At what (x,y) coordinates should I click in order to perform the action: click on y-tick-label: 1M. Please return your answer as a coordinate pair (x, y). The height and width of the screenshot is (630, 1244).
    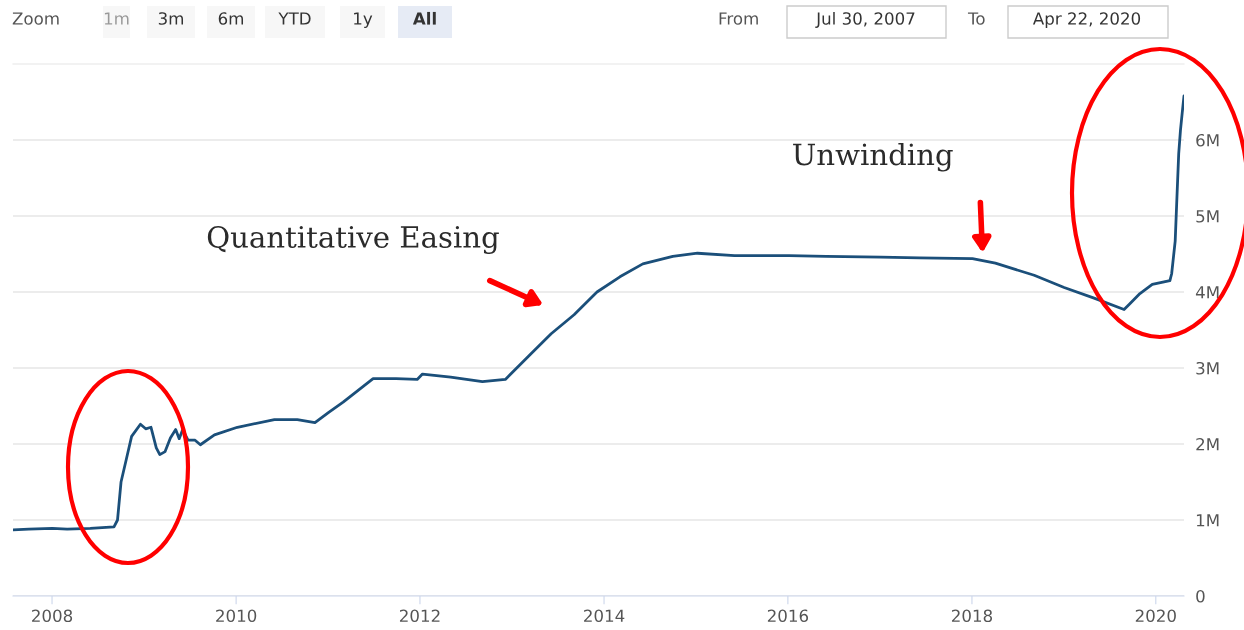
    Looking at the image, I should click on (1207, 520).